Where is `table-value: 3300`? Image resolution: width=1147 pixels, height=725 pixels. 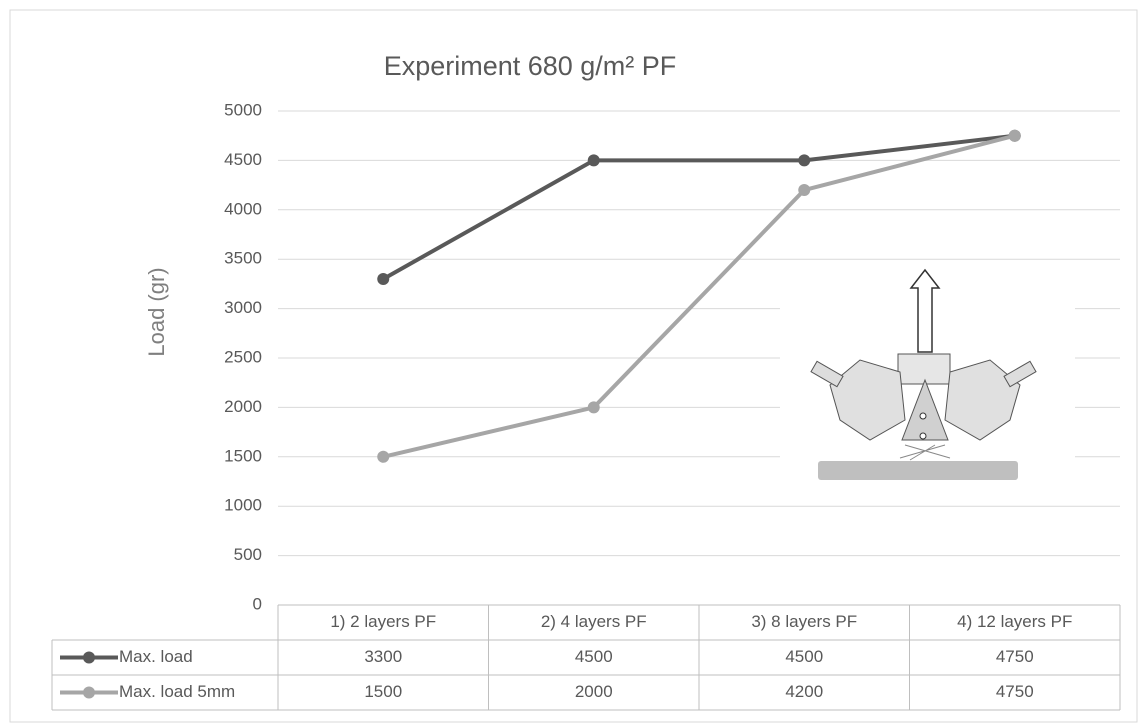
table-value: 3300 is located at coordinates (383, 656).